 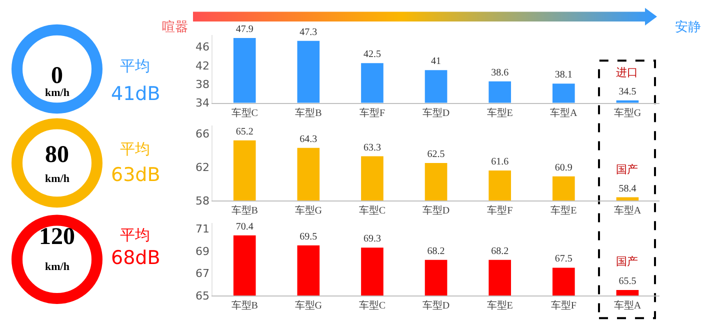 What do you see at coordinates (135, 258) in the screenshot?
I see `text: 68dB` at bounding box center [135, 258].